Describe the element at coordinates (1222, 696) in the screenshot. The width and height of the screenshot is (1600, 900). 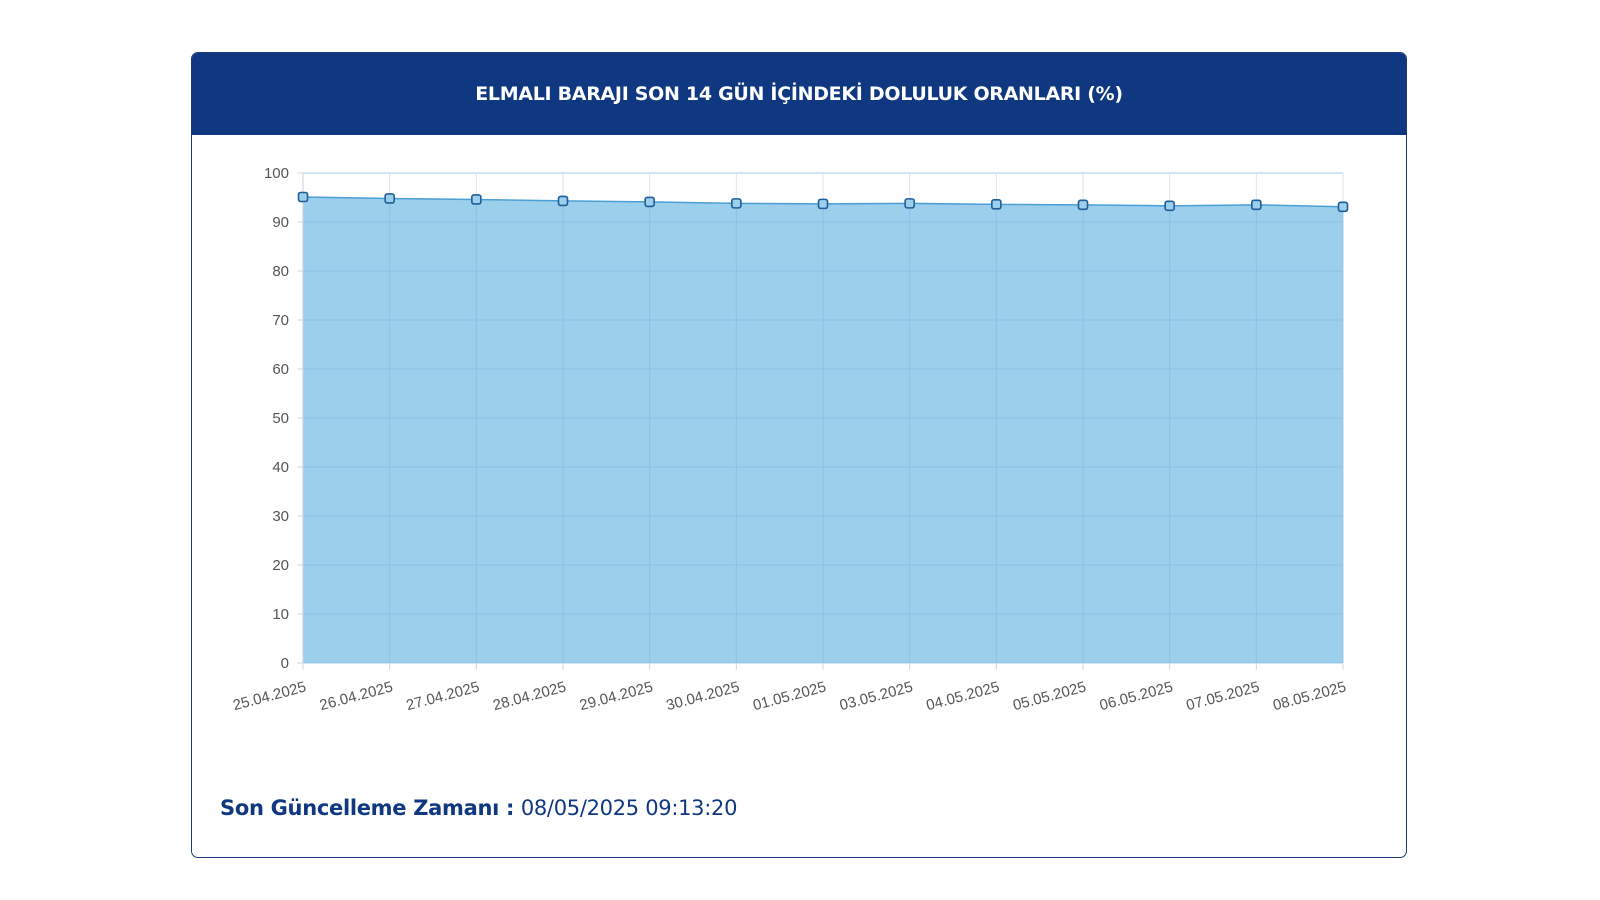
I see `x-tick-label: 07.05.2025` at that location.